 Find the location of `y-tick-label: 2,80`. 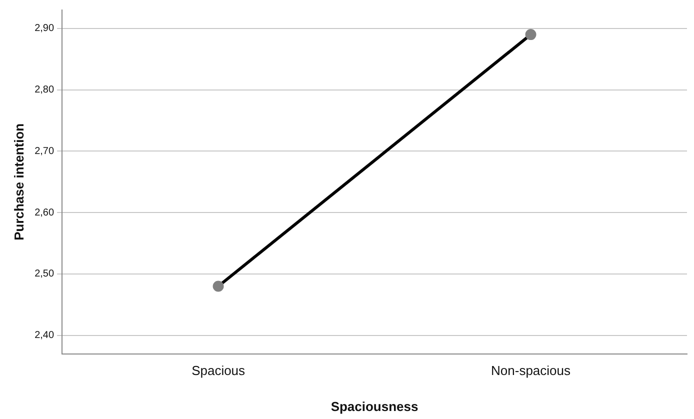

y-tick-label: 2,80 is located at coordinates (44, 90).